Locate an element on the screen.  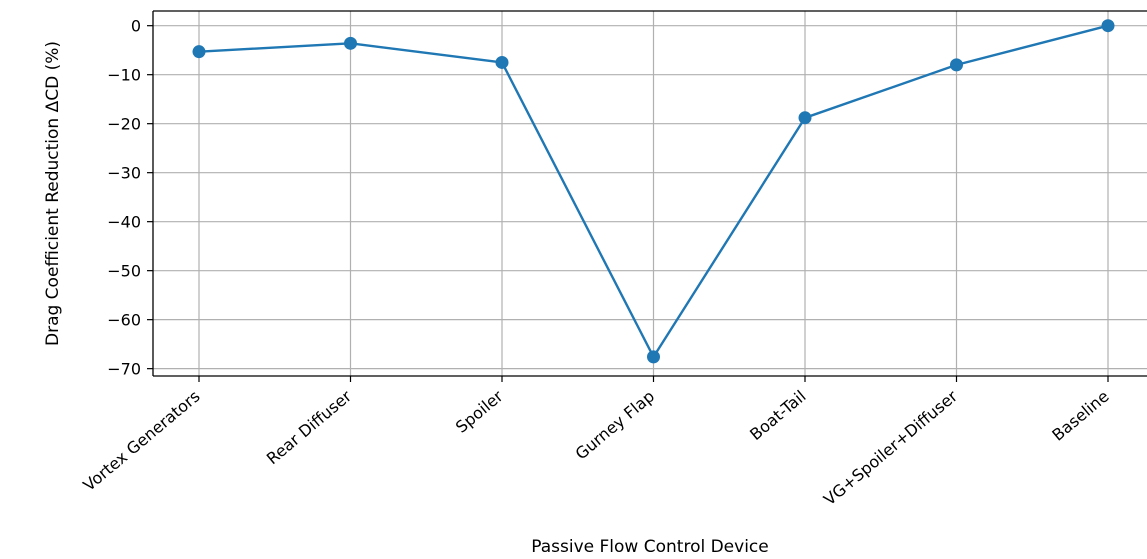
y-tick-label: −10 is located at coordinates (124, 75).